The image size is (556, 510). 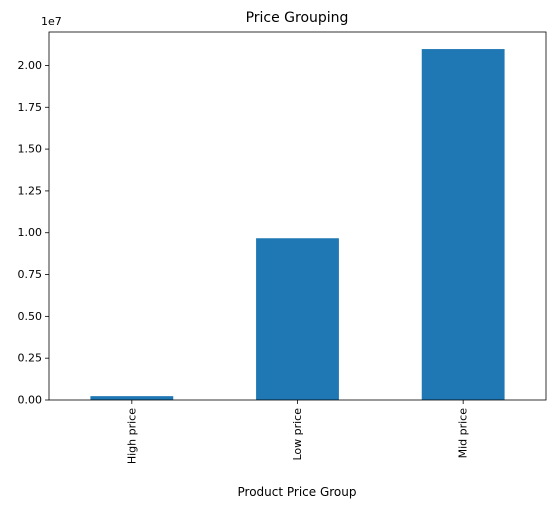 What do you see at coordinates (132, 398) in the screenshot?
I see `bar-high-price` at bounding box center [132, 398].